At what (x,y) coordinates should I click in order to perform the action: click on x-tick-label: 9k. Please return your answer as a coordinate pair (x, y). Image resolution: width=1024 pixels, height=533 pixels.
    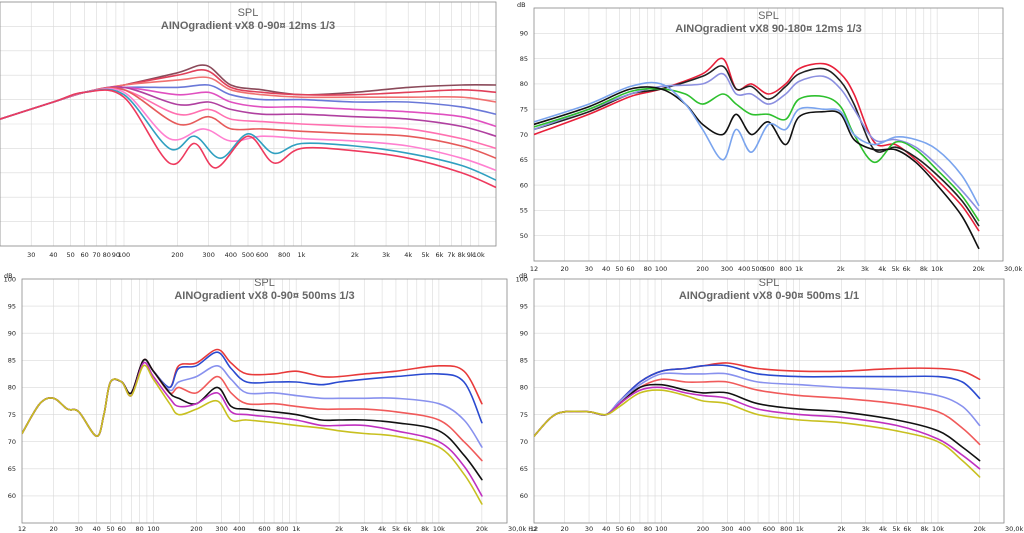
    Looking at the image, I should click on (471, 255).